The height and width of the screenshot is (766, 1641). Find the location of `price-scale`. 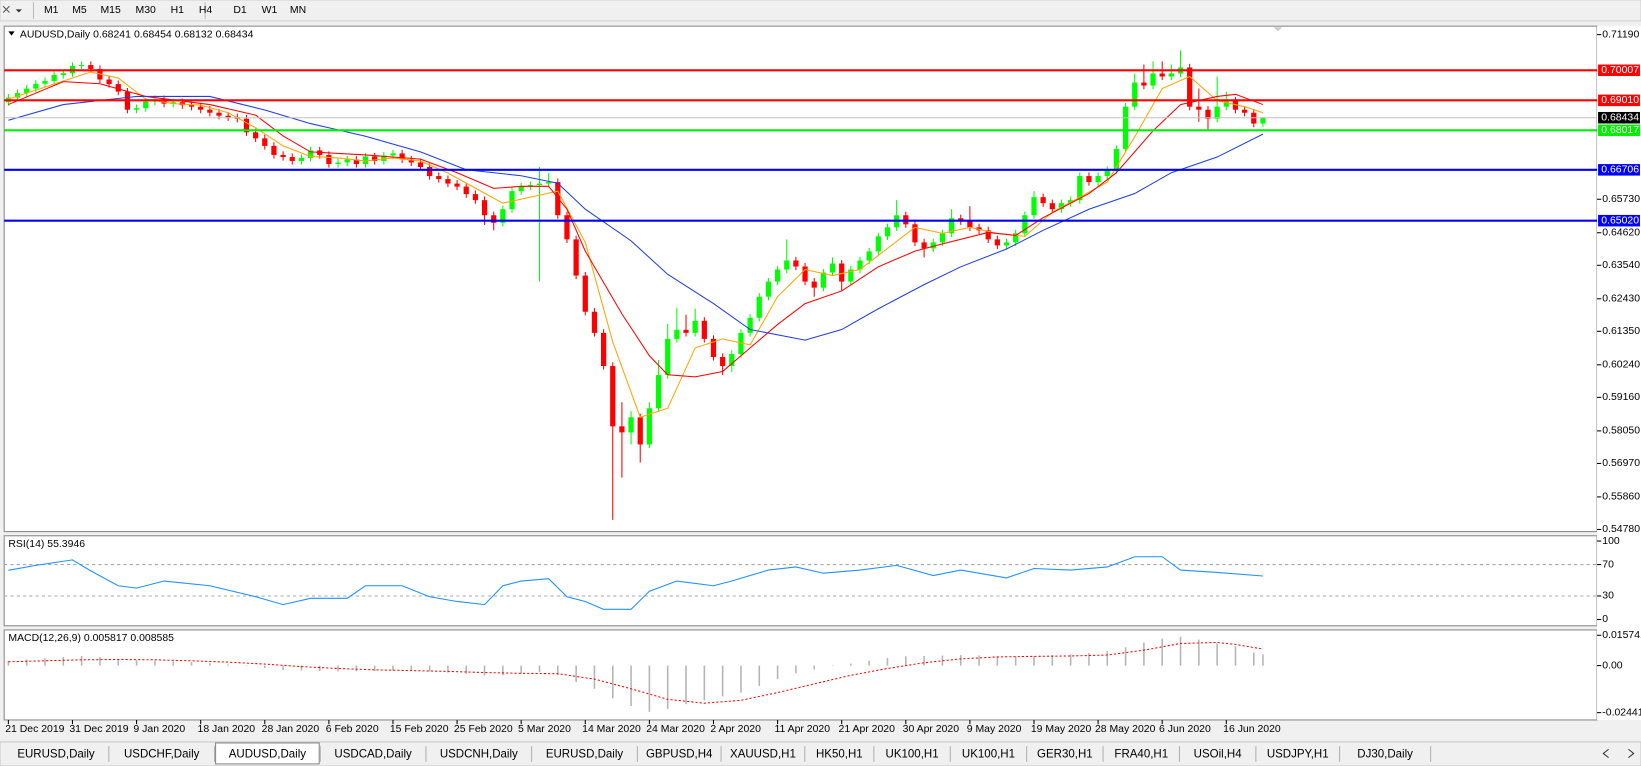

price-scale is located at coordinates (1619, 373).